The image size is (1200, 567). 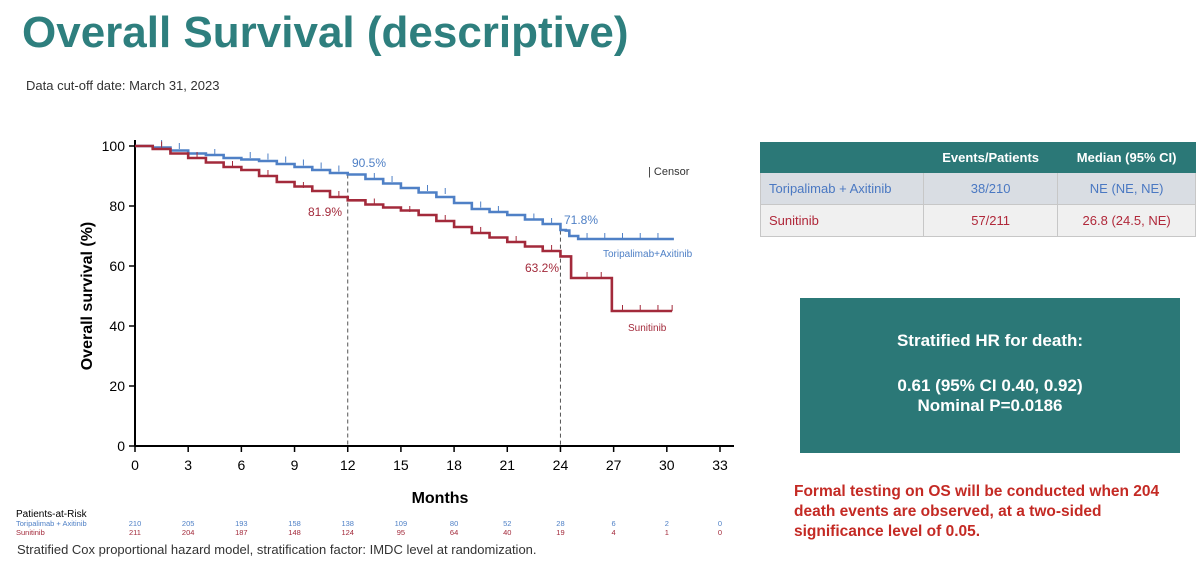 What do you see at coordinates (121, 446) in the screenshot?
I see `y-tick-label: 0` at bounding box center [121, 446].